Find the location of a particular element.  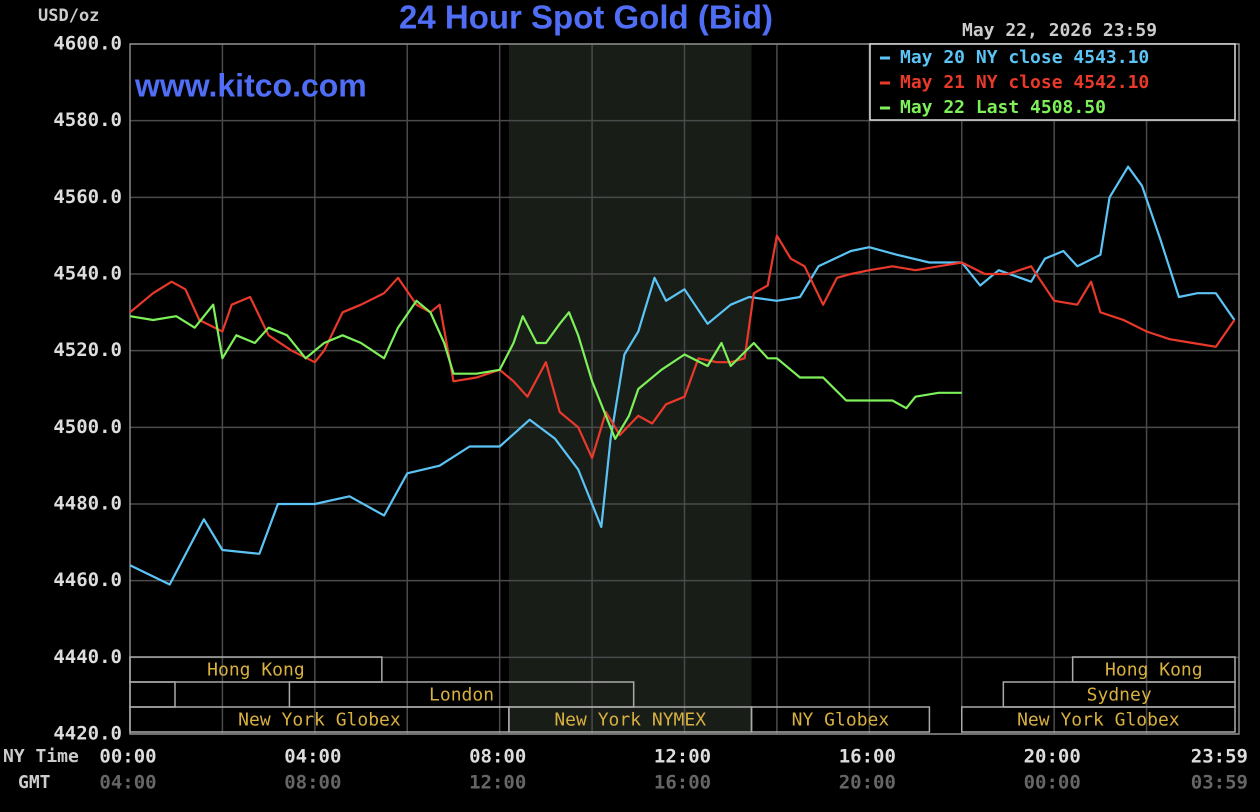

y-tick-label: 4540.0 is located at coordinates (87, 274).